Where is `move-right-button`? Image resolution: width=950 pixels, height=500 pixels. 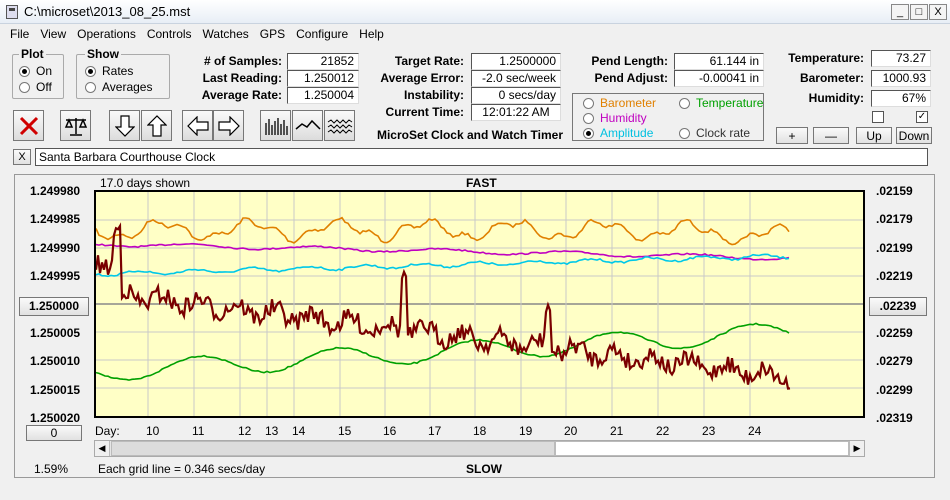 move-right-button is located at coordinates (228, 125).